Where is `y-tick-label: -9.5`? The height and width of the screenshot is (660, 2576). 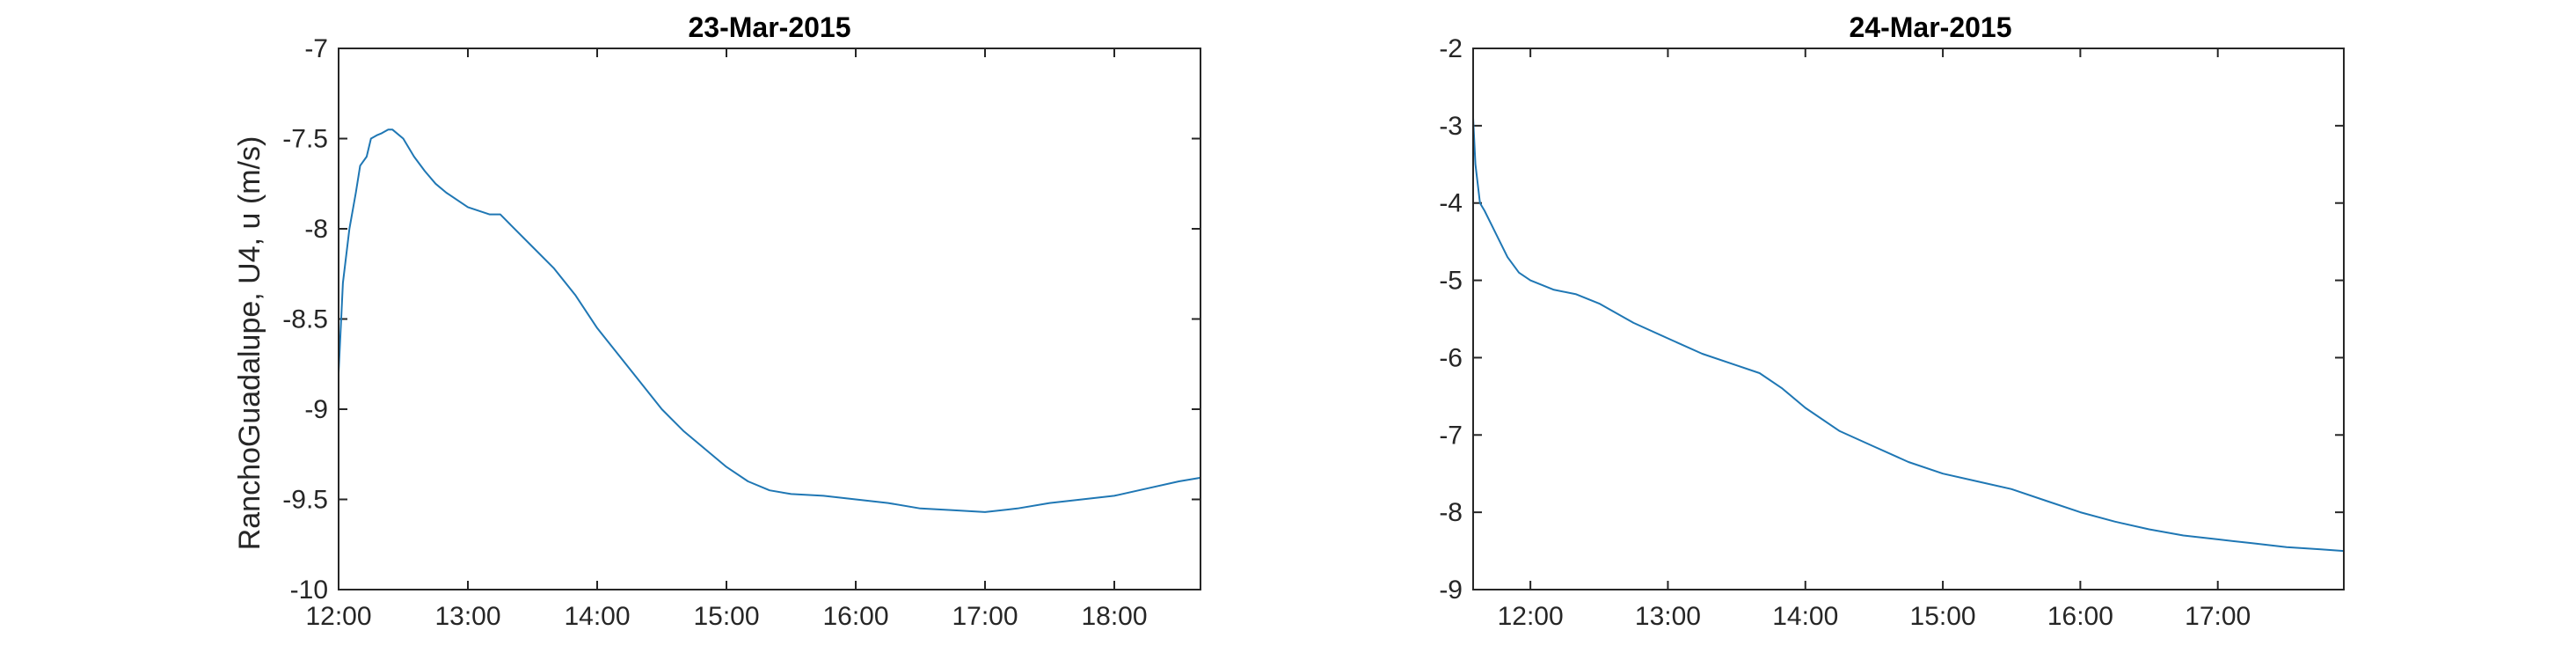
y-tick-label: -9.5 is located at coordinates (305, 500).